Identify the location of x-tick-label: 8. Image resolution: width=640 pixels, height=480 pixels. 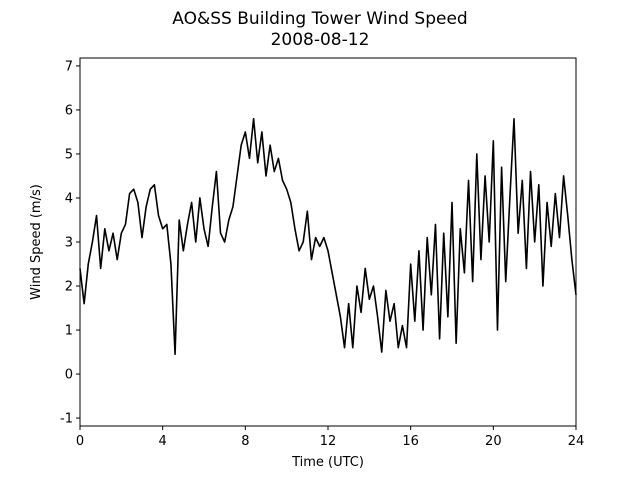
(245, 441).